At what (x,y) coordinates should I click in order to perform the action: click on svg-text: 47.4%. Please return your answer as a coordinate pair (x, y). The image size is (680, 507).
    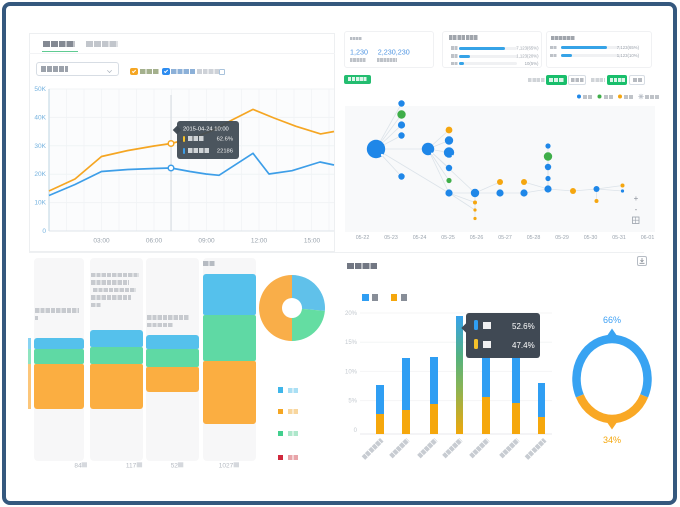
    Looking at the image, I should click on (523, 345).